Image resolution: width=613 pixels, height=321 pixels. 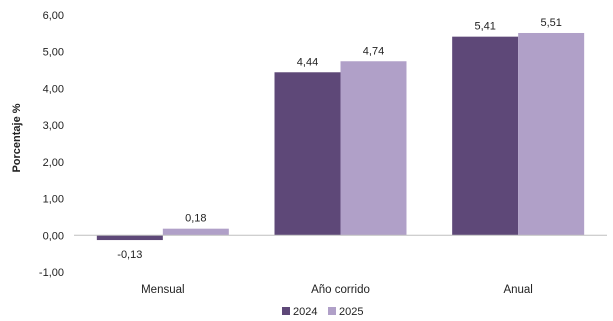 I want to click on legend-label: 2025, so click(x=351, y=312).